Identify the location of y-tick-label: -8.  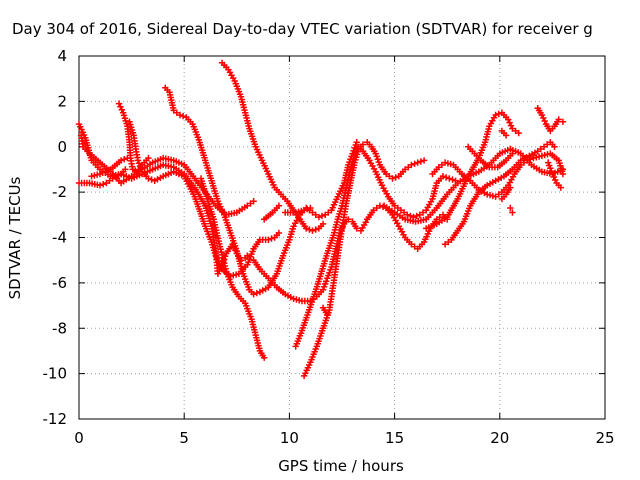
(59, 328).